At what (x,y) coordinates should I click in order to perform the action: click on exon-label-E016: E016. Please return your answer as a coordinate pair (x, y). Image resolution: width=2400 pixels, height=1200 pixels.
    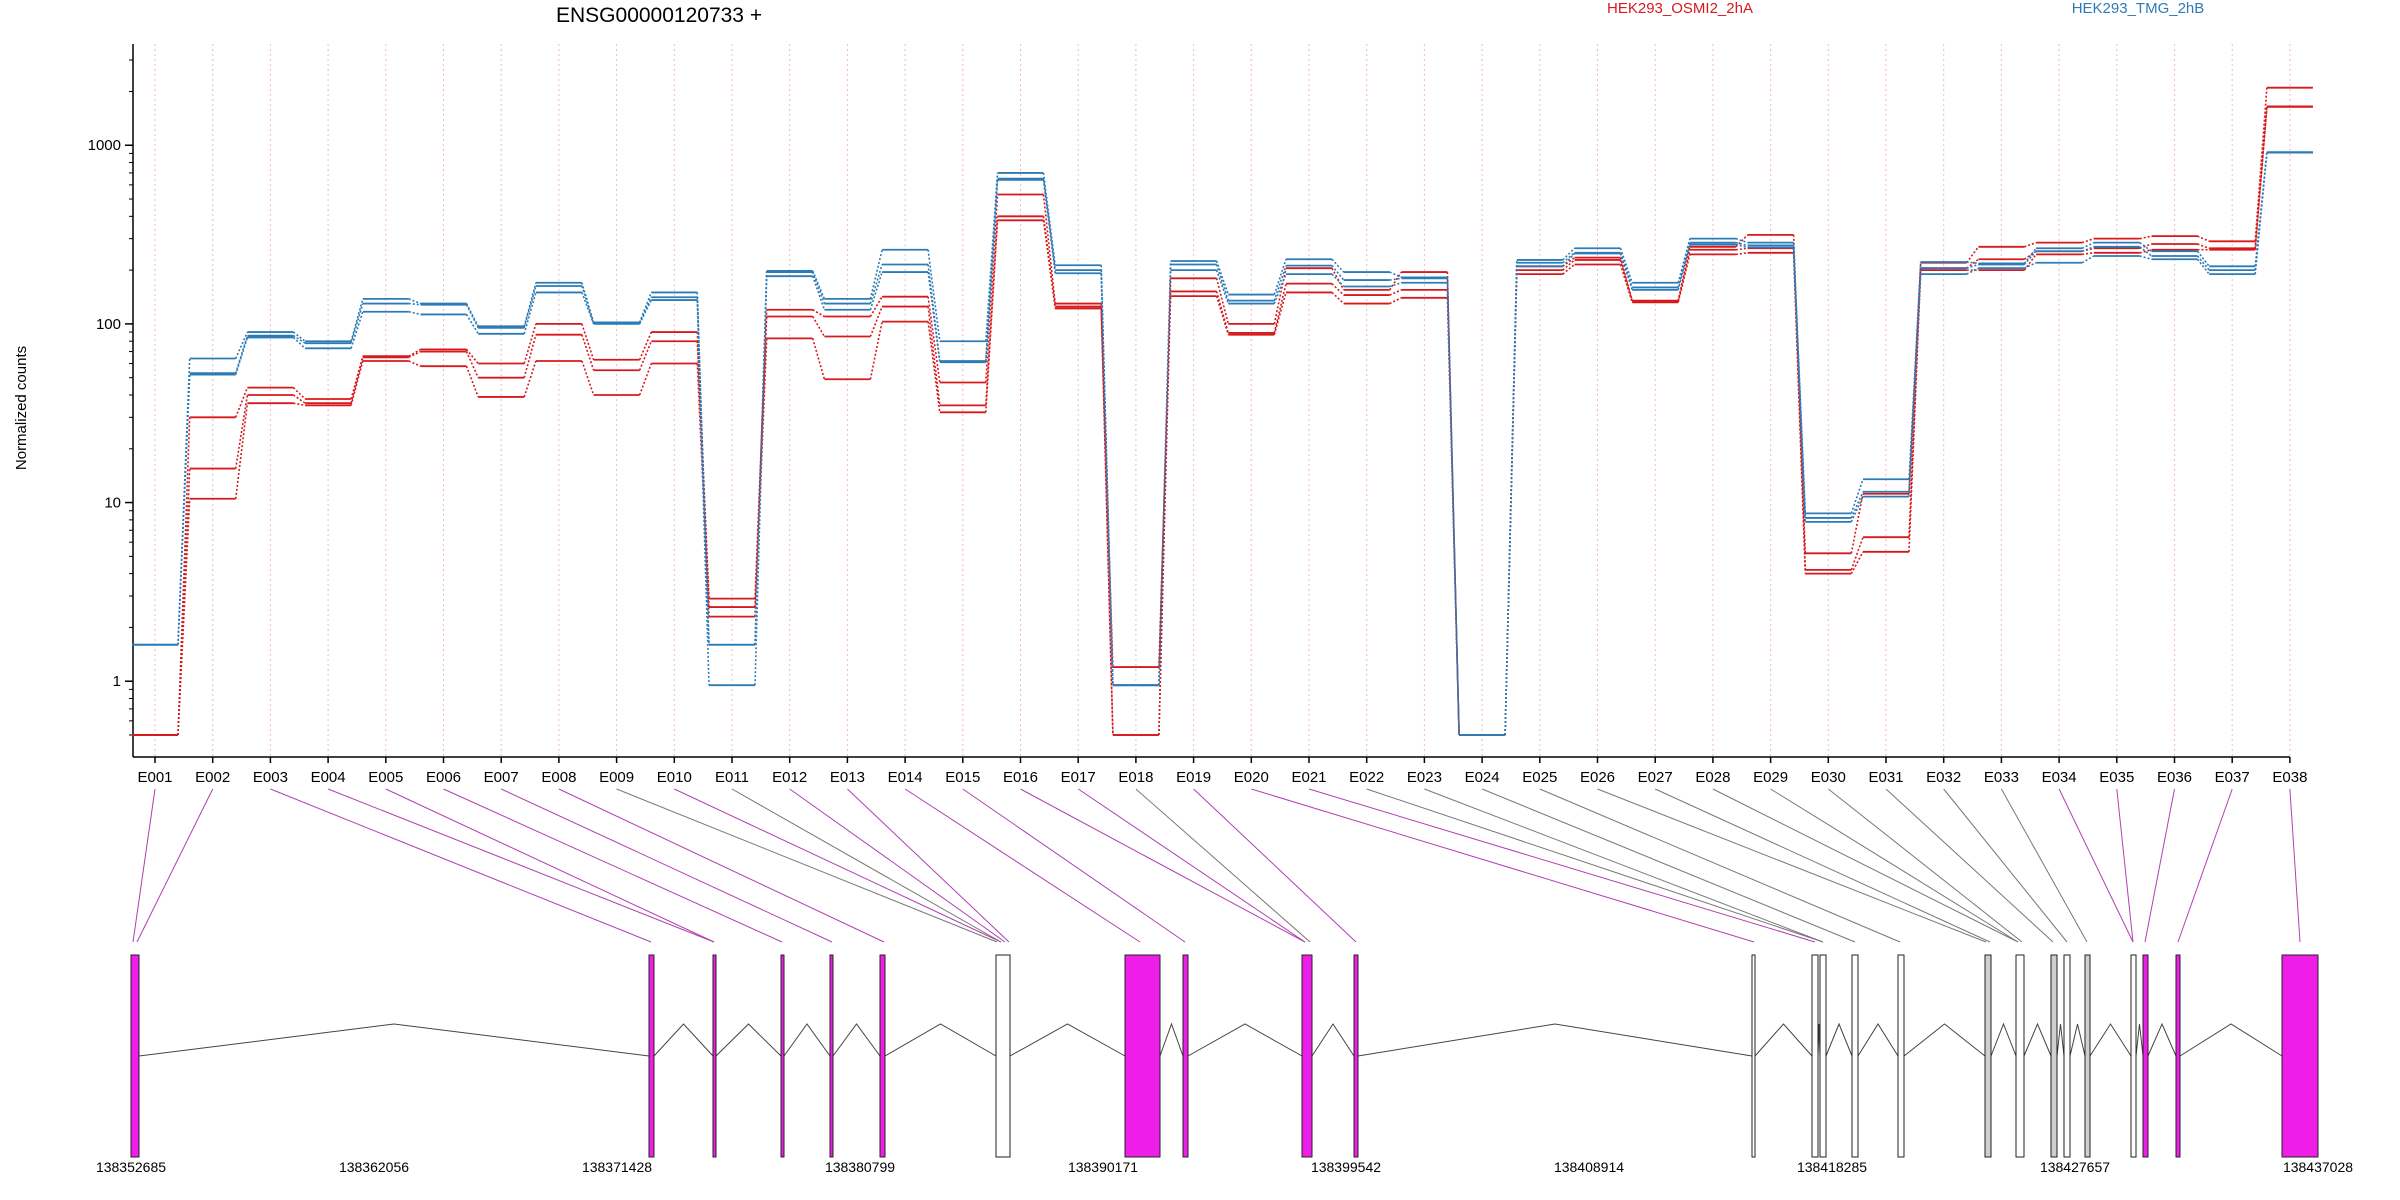
    Looking at the image, I should click on (1020, 777).